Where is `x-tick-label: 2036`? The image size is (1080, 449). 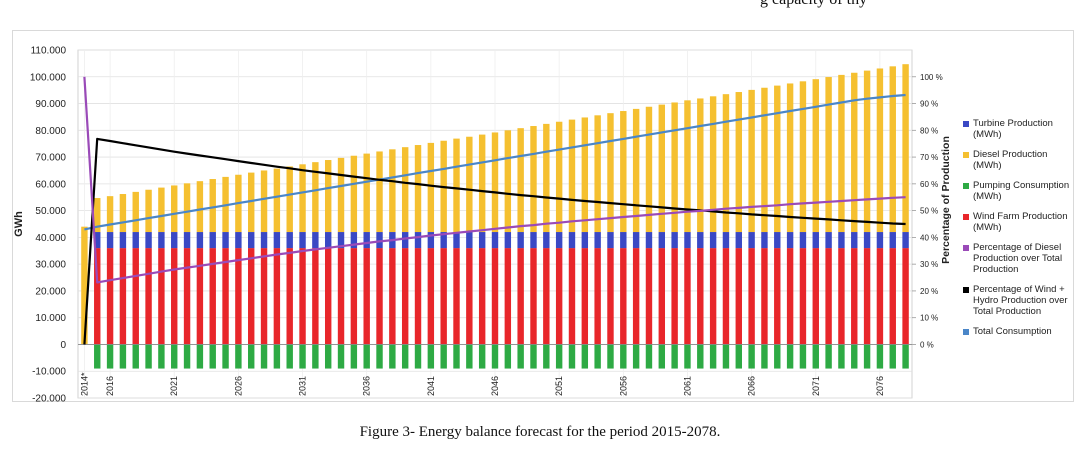 x-tick-label: 2036 is located at coordinates (367, 386).